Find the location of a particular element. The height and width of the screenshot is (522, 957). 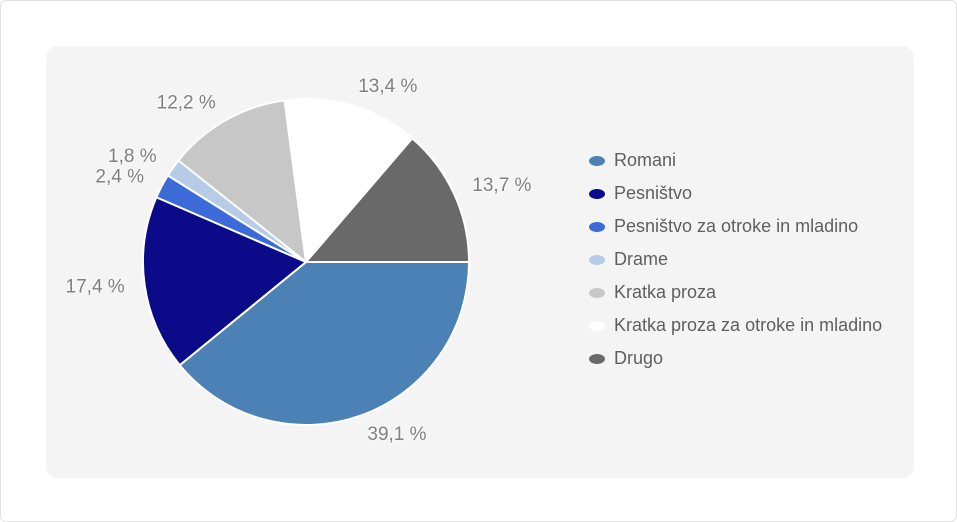

legend-item-2: Pesništvo is located at coordinates (735, 193).